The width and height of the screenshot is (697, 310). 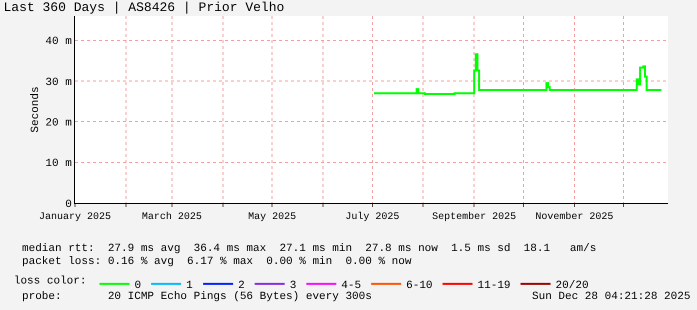 What do you see at coordinates (574, 217) in the screenshot?
I see `x-tick-label: November 2025` at bounding box center [574, 217].